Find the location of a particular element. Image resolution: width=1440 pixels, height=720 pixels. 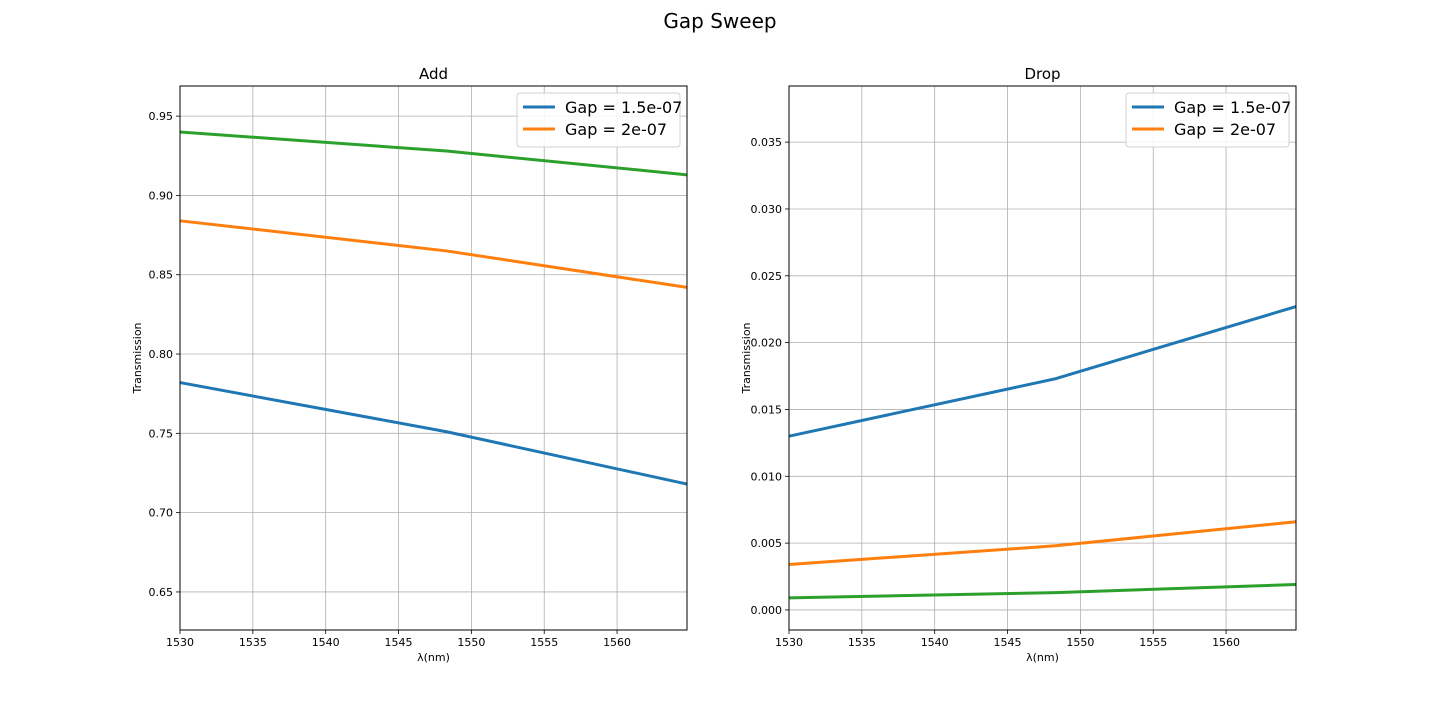

chart-add-y-tick-label: 0.75 is located at coordinates (161, 433).